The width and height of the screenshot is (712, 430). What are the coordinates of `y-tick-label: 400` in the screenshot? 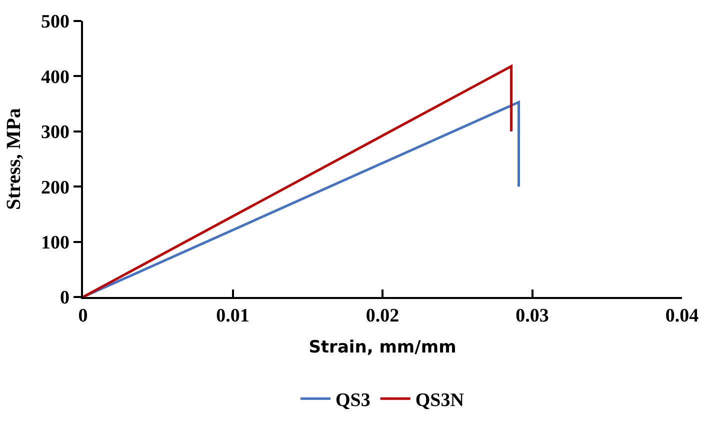 It's located at (55, 77).